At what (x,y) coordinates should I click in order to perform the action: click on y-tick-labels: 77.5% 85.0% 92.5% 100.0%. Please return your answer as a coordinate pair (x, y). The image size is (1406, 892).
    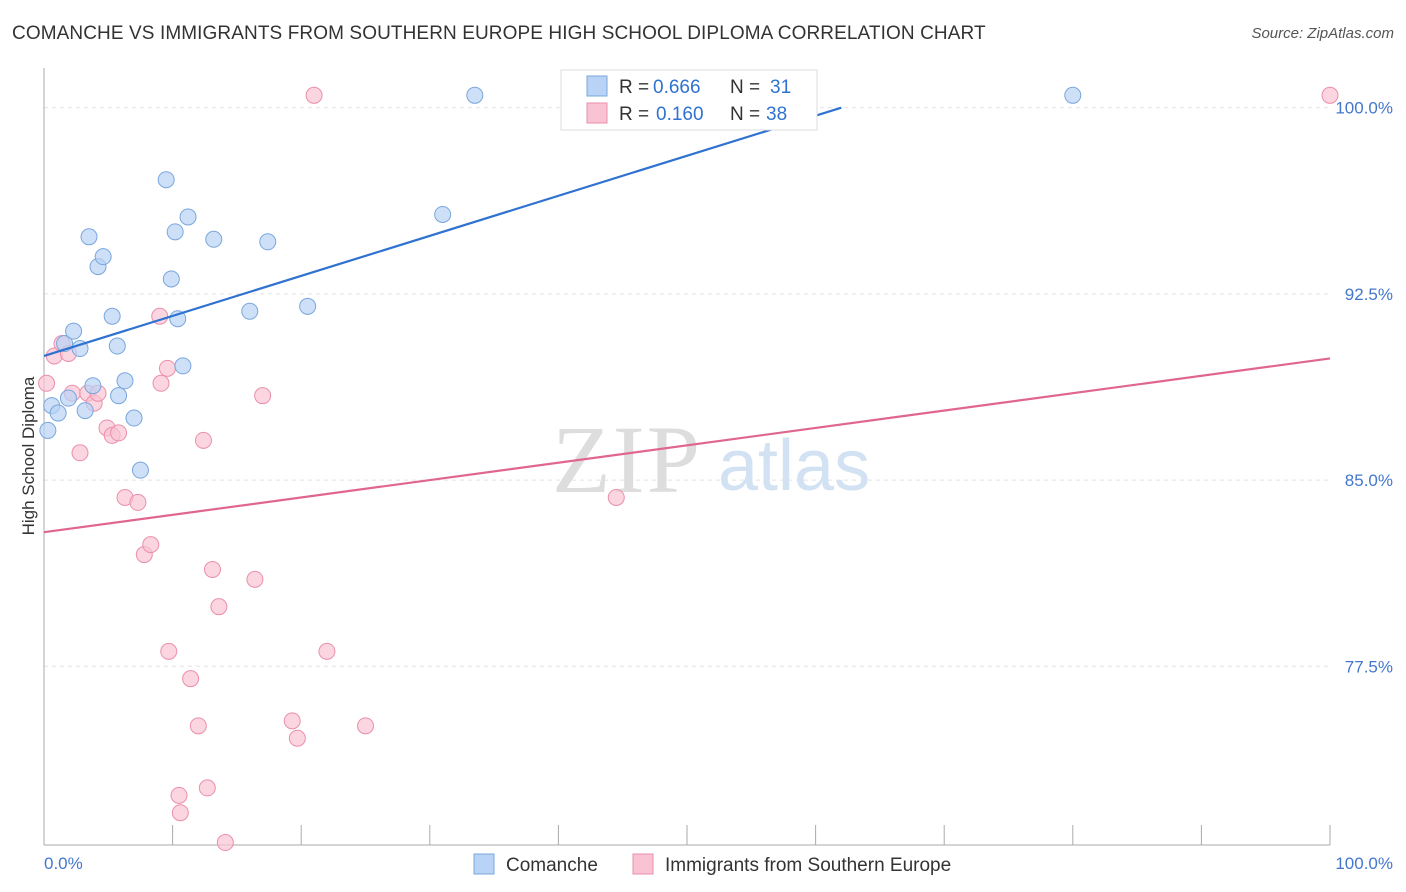
    Looking at the image, I should click on (1364, 388).